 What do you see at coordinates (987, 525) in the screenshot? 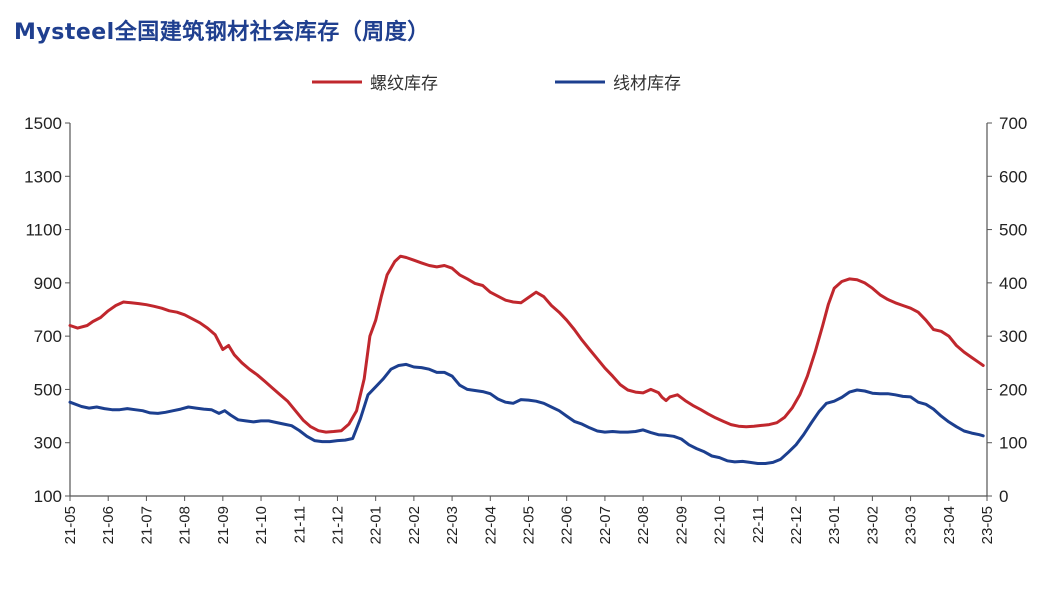
I see `x-tick-label: 23-05` at bounding box center [987, 525].